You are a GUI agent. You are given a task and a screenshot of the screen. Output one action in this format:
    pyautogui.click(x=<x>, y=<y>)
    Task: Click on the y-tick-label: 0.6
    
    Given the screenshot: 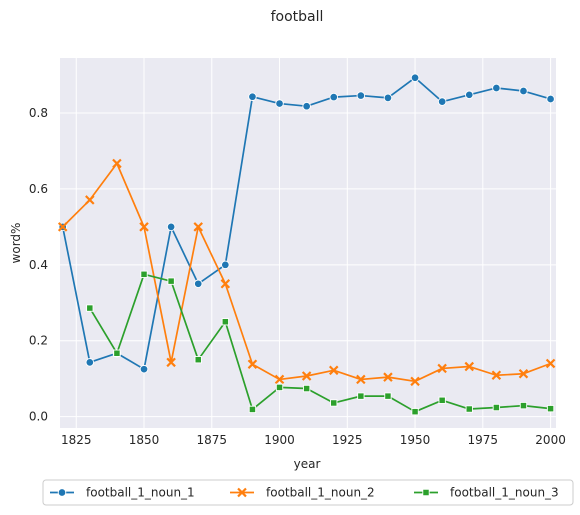 What is the action you would take?
    pyautogui.click(x=38, y=189)
    